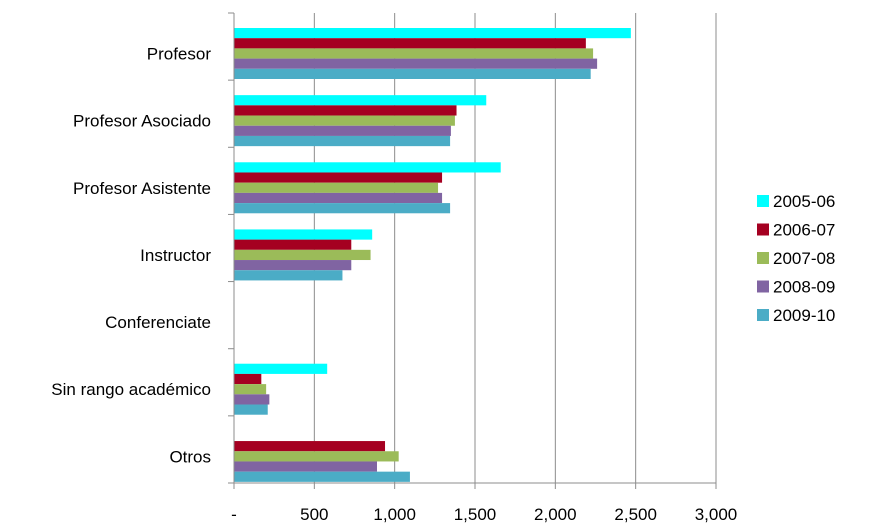 Image resolution: width=893 pixels, height=530 pixels. What do you see at coordinates (314, 514) in the screenshot?
I see `x-tick-label: 500` at bounding box center [314, 514].